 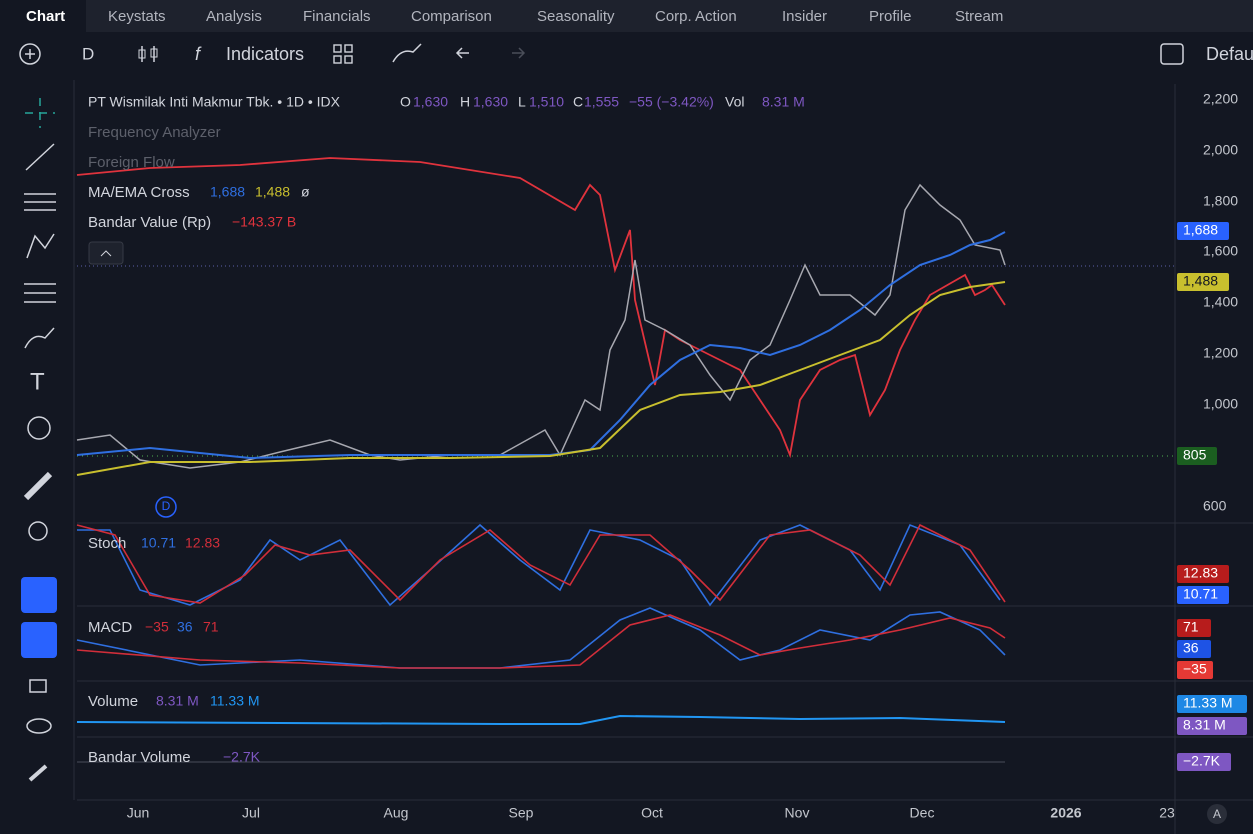 I want to click on pane-value: −2.7K, so click(x=242, y=757).